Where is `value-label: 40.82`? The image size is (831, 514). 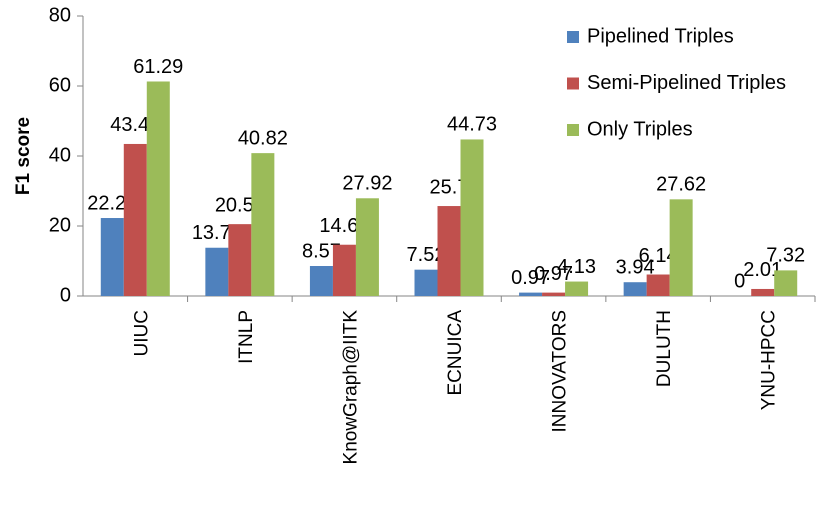 value-label: 40.82 is located at coordinates (263, 138).